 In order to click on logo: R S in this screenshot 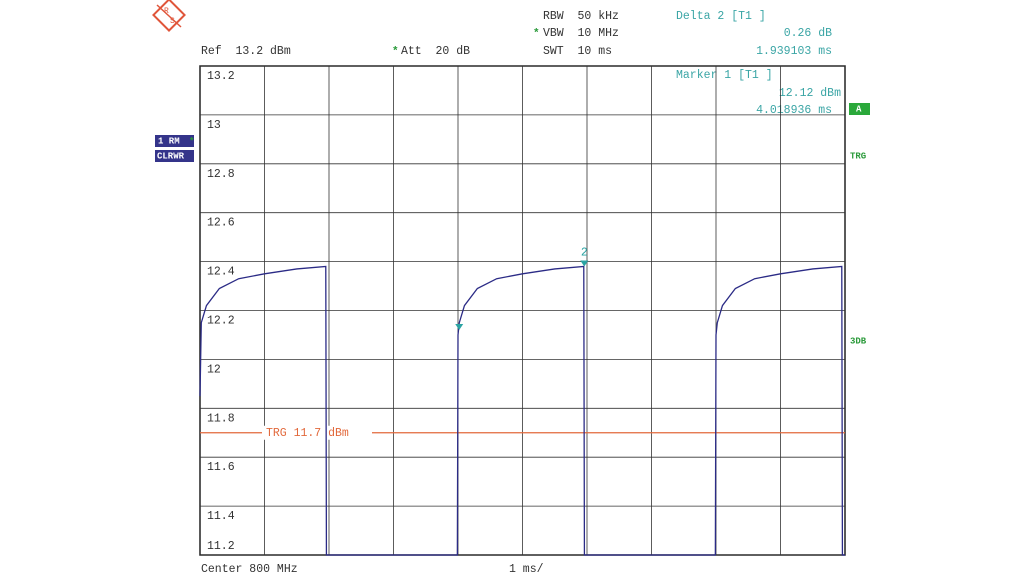, I will do `click(169, 16)`.